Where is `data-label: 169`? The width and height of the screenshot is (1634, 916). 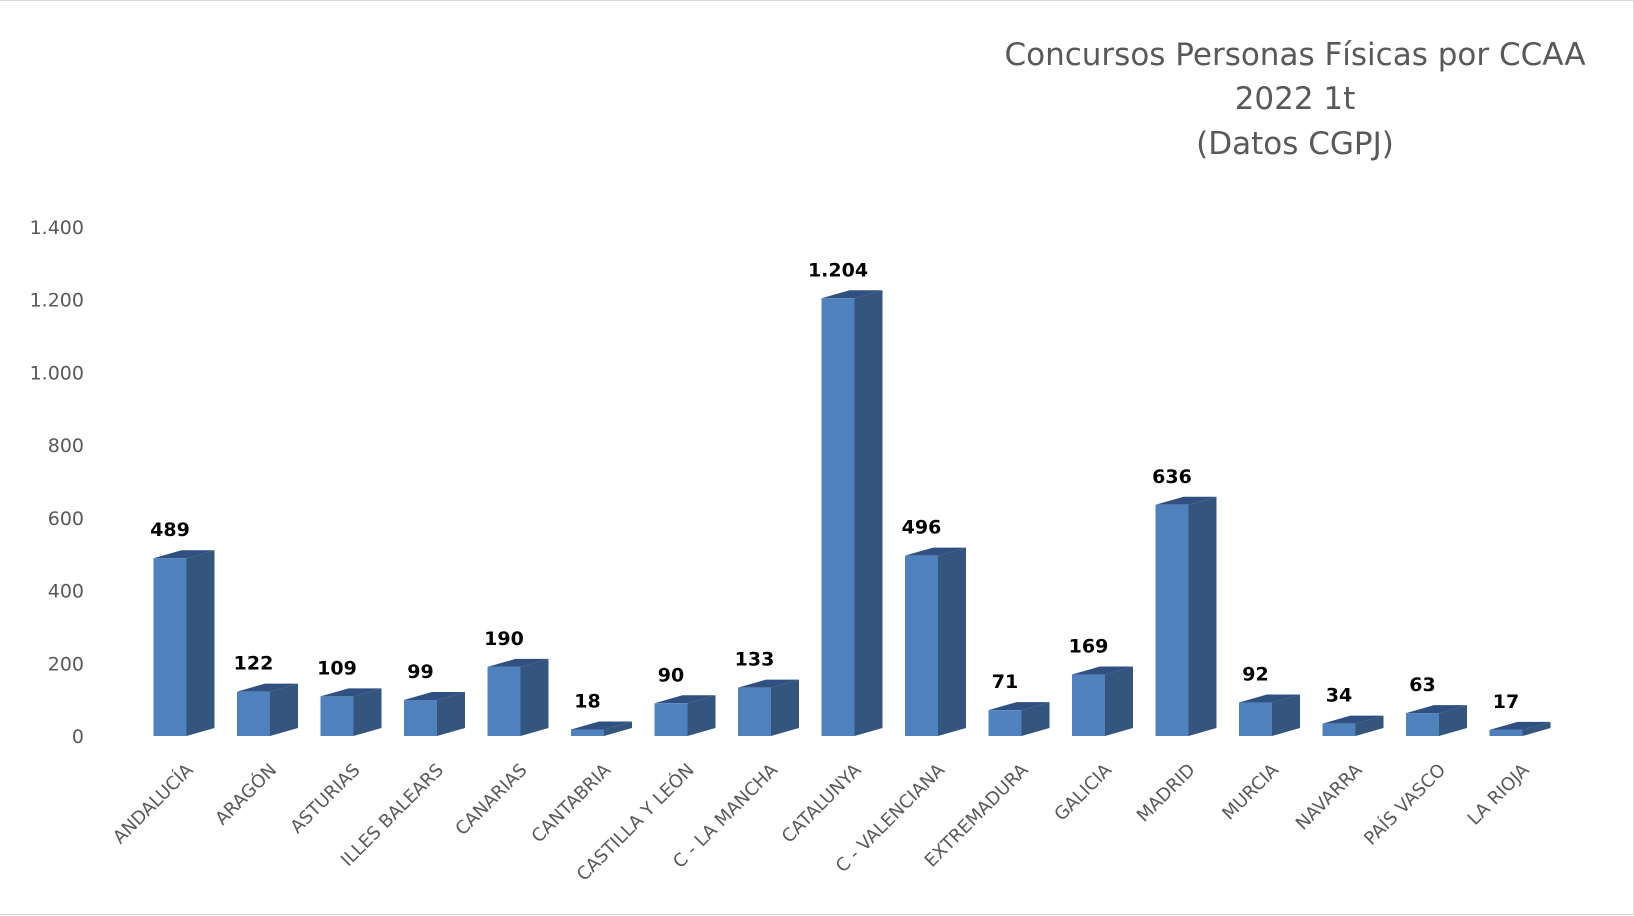
data-label: 169 is located at coordinates (1089, 647).